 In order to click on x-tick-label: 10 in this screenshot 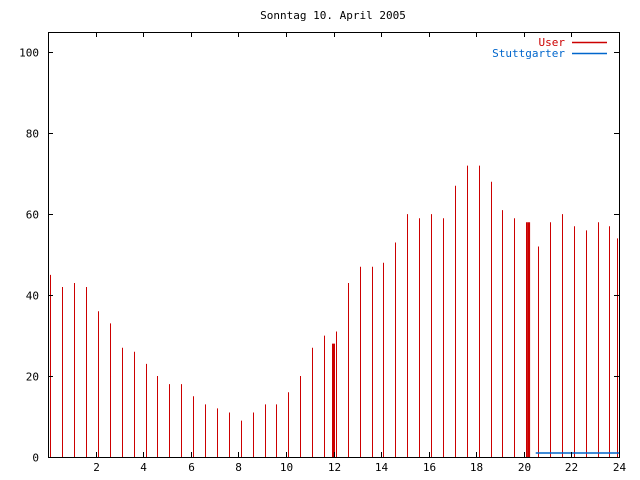, I will do `click(286, 467)`.